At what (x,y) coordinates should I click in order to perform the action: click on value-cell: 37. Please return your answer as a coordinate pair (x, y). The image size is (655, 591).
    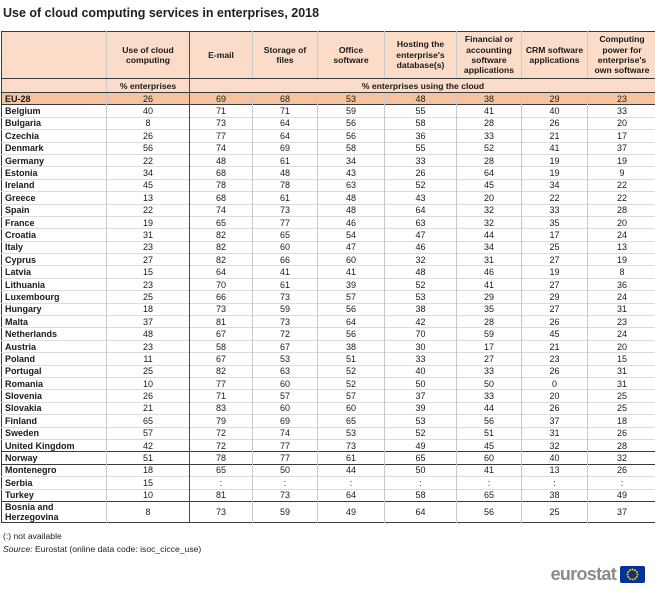
    Looking at the image, I should click on (421, 396).